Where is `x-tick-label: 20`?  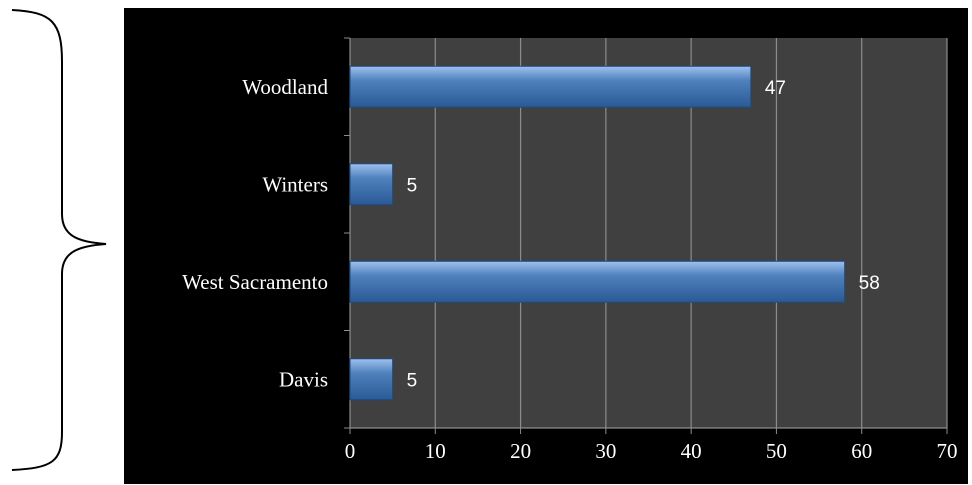
x-tick-label: 20 is located at coordinates (520, 451).